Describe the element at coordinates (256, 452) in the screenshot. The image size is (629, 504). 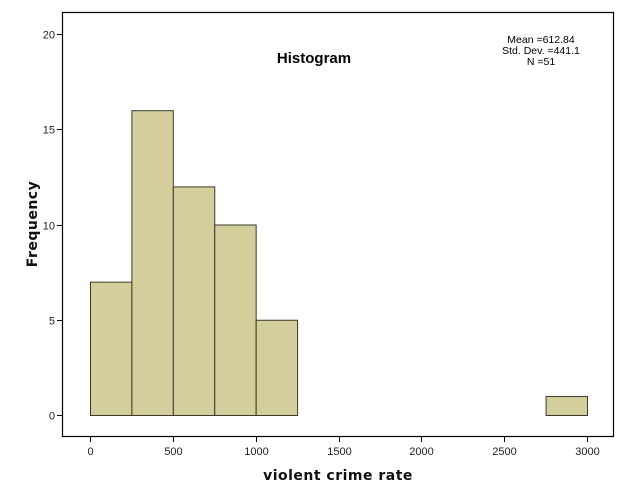
I see `x-tick-label: 1000` at that location.